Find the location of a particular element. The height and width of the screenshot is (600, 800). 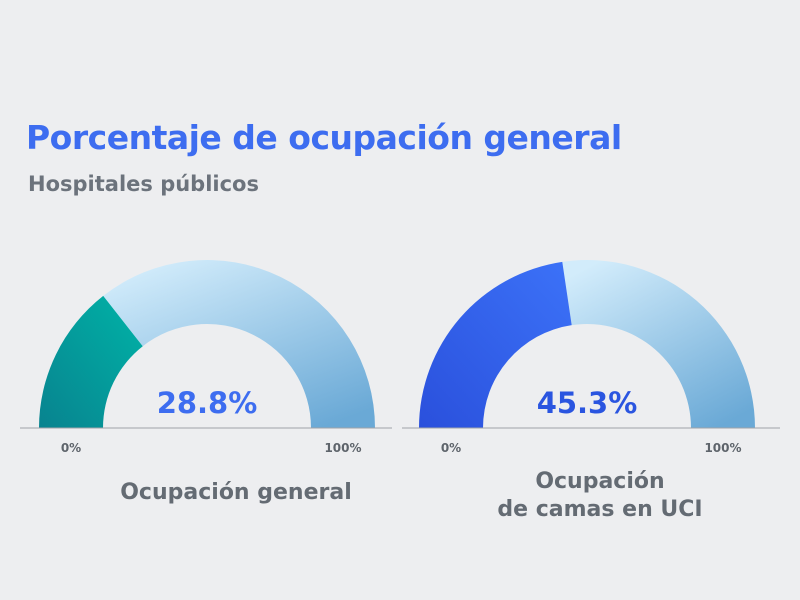

chart-title: Porcentaje de ocupación general is located at coordinates (324, 137).